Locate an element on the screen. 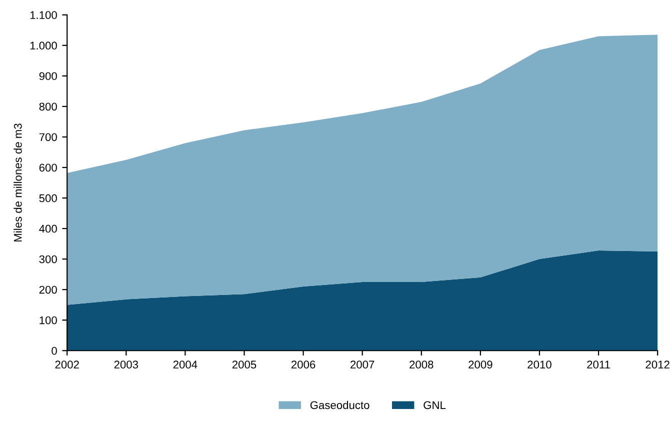  y-tick-label: 300 is located at coordinates (48, 259).